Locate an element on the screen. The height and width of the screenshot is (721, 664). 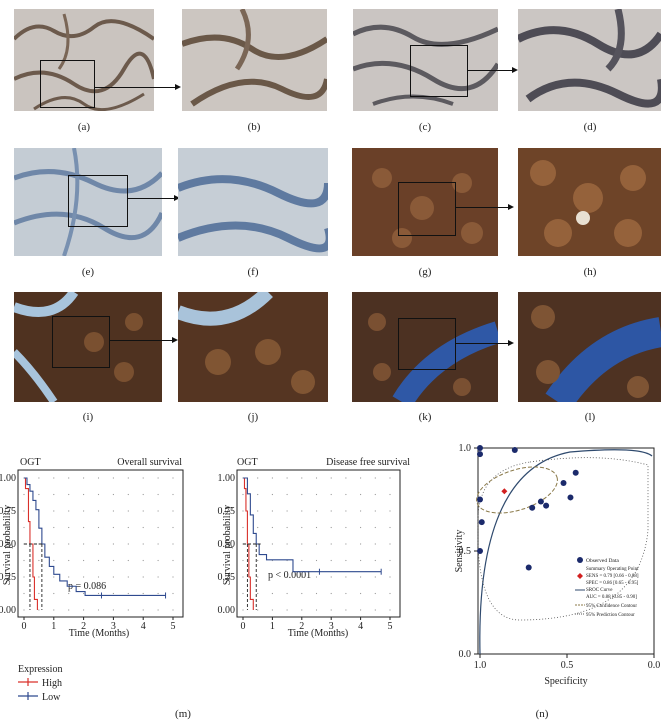
label-n: (n) is located at coordinates (542, 714).